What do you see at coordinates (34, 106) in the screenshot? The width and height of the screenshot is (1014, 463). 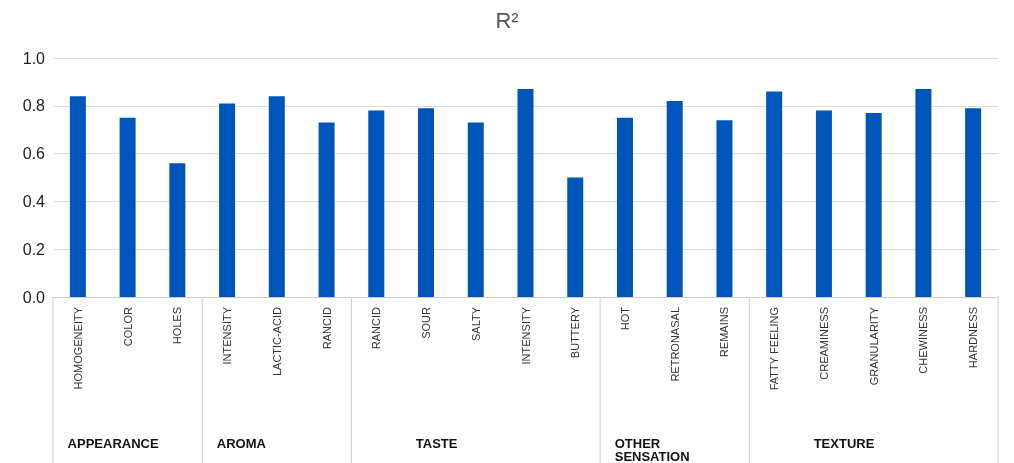 I see `y-tick-label: 0.8` at bounding box center [34, 106].